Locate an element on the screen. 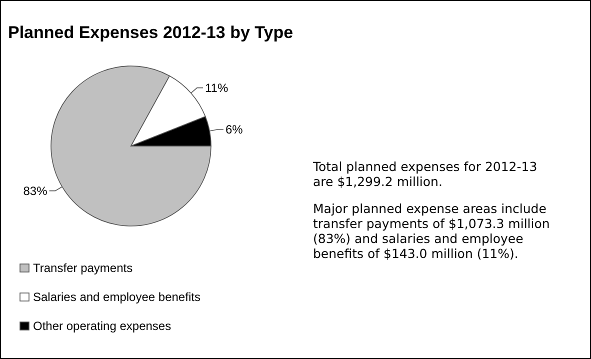  legend-label: Transfer payments is located at coordinates (83, 268).